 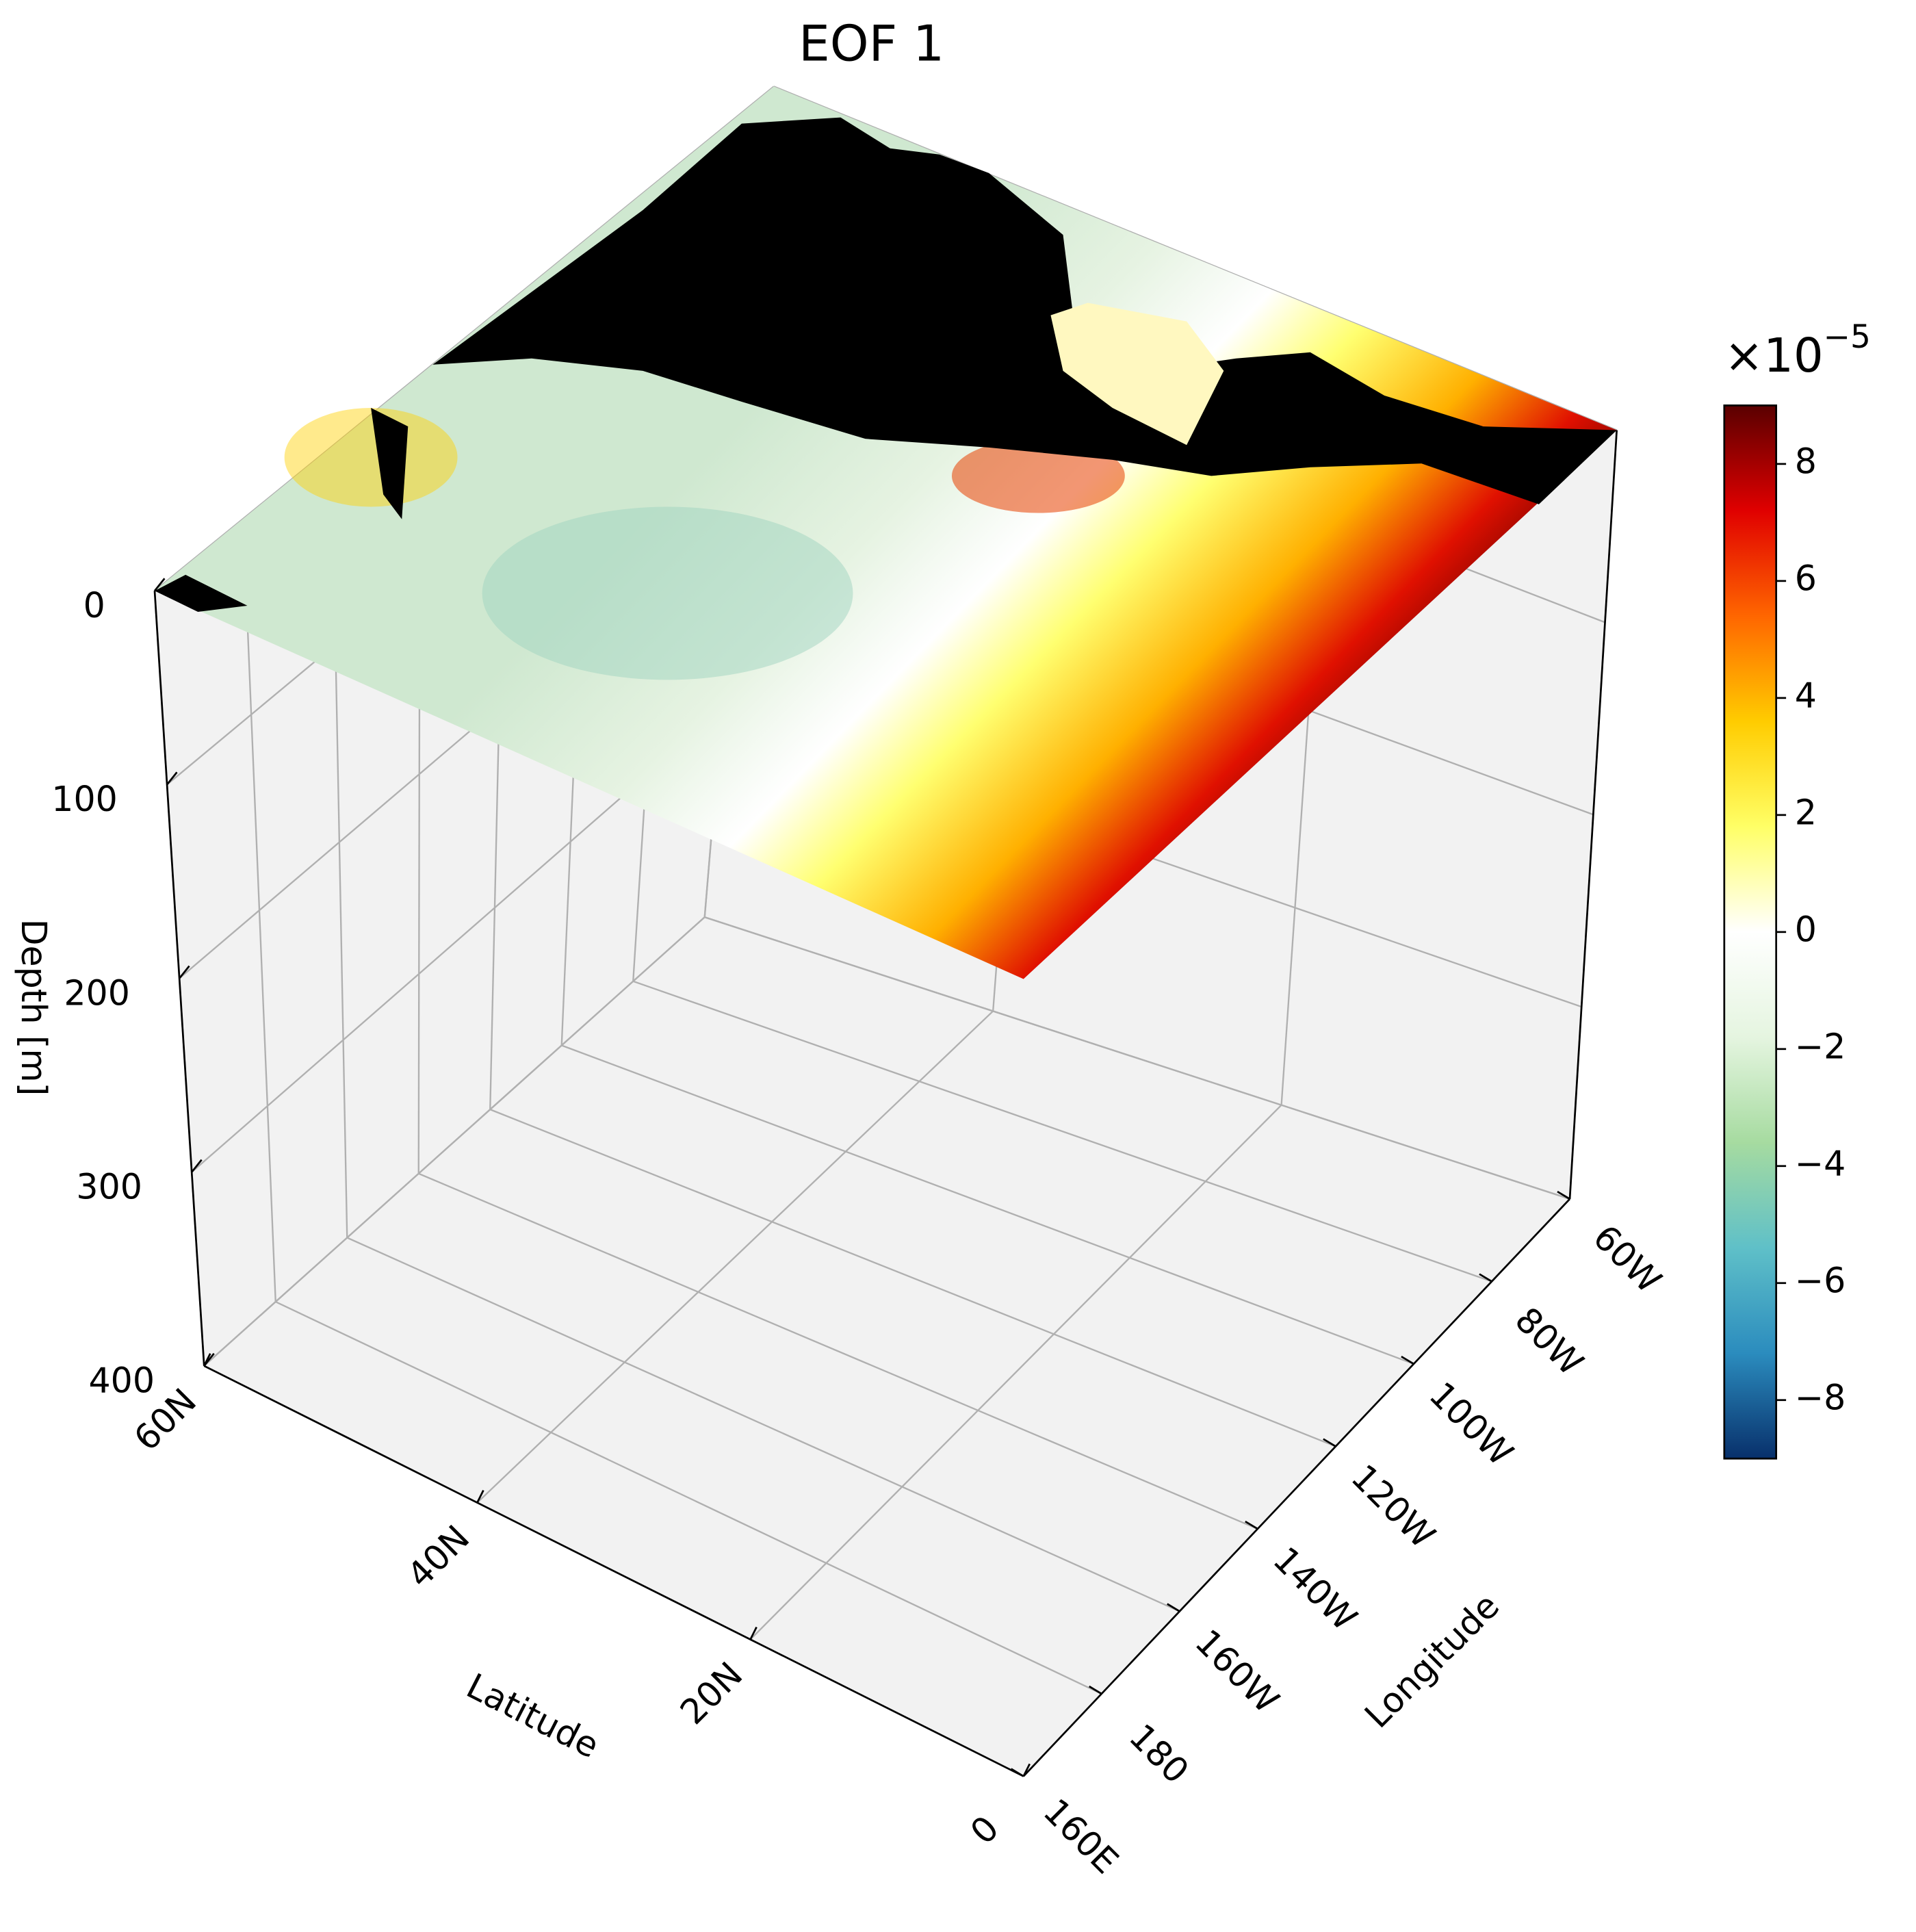 I want to click on colorbar-offset: ×10⁻⁵, so click(x=1798, y=350).